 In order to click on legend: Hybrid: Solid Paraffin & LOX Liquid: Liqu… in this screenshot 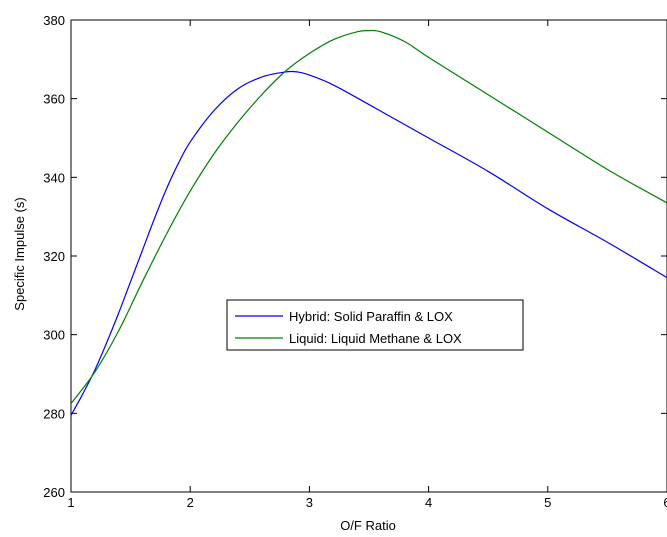, I will do `click(375, 325)`.